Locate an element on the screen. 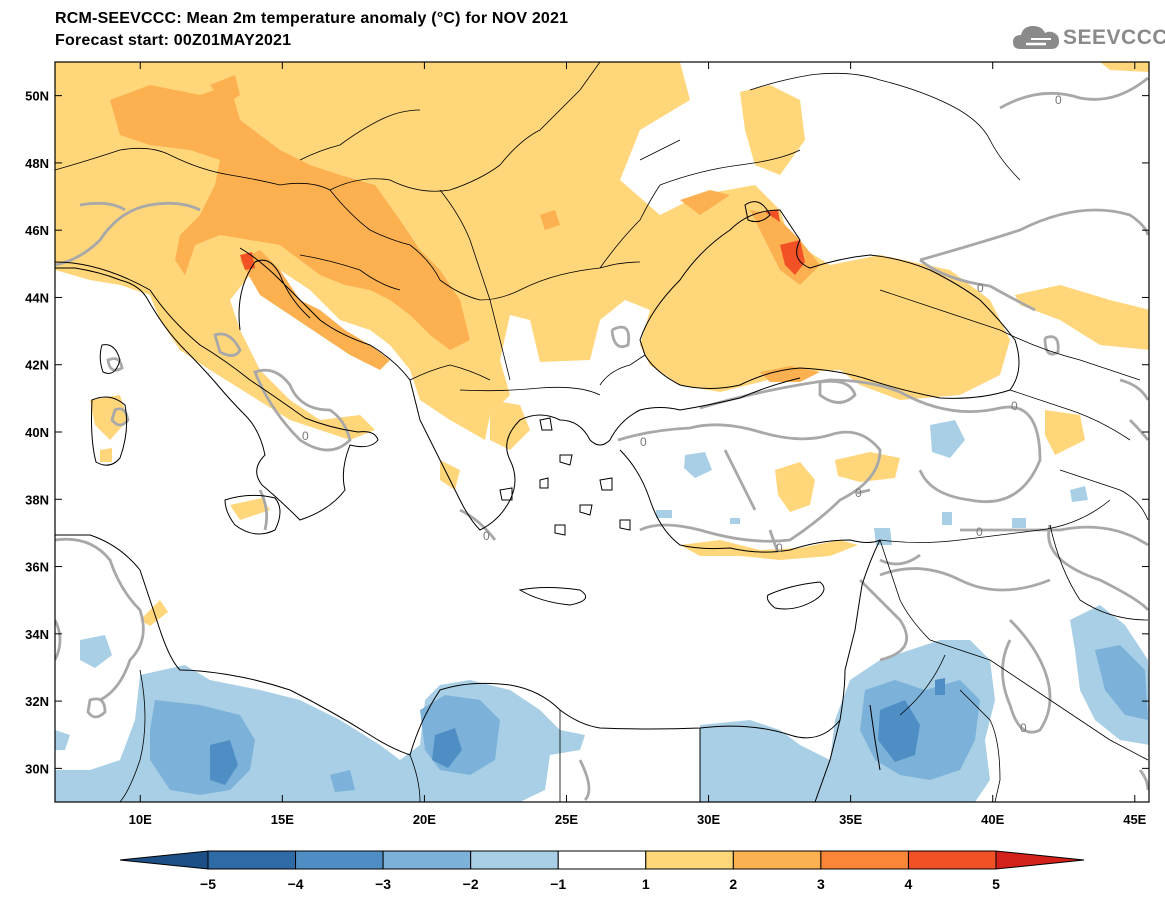  lon-tick-label: 30E is located at coordinates (708, 819).